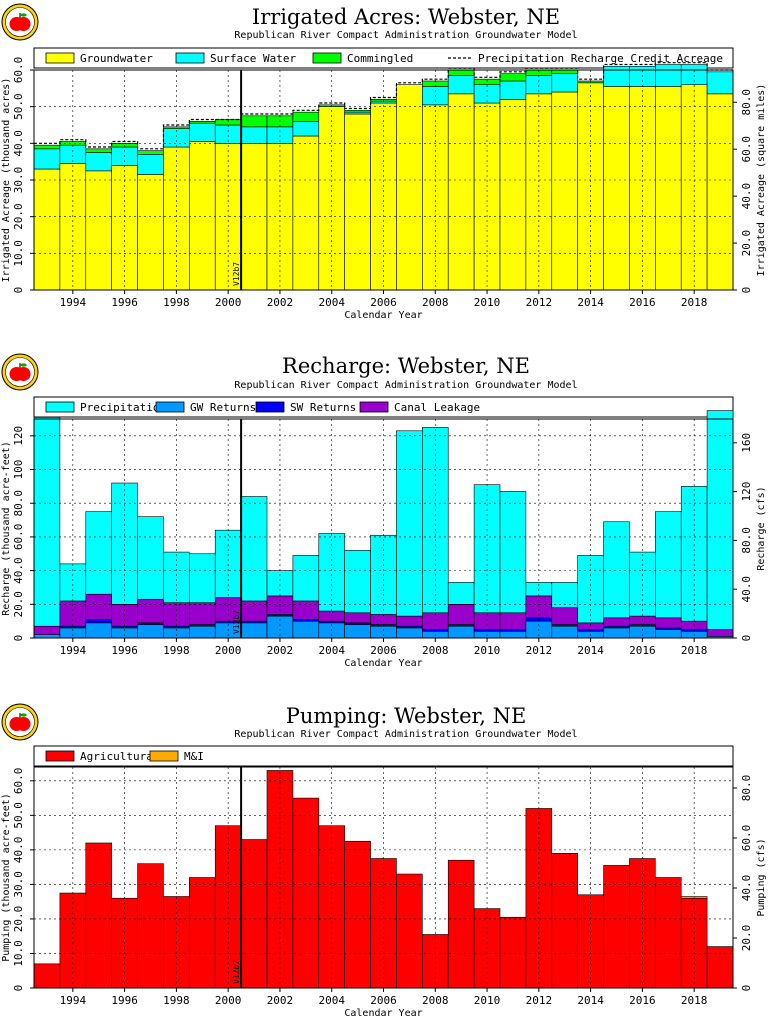  Describe the element at coordinates (761, 180) in the screenshot. I see `y2-axis-title: Irrigated Acreage (square miles)` at that location.